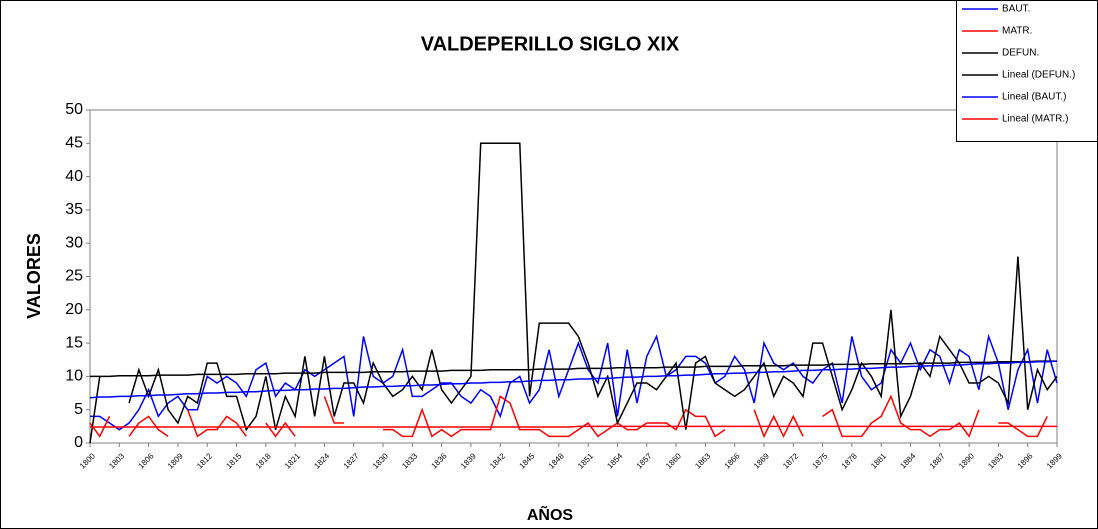 This screenshot has height=529, width=1098. Describe the element at coordinates (74, 342) in the screenshot. I see `y-tick-label: 15` at that location.